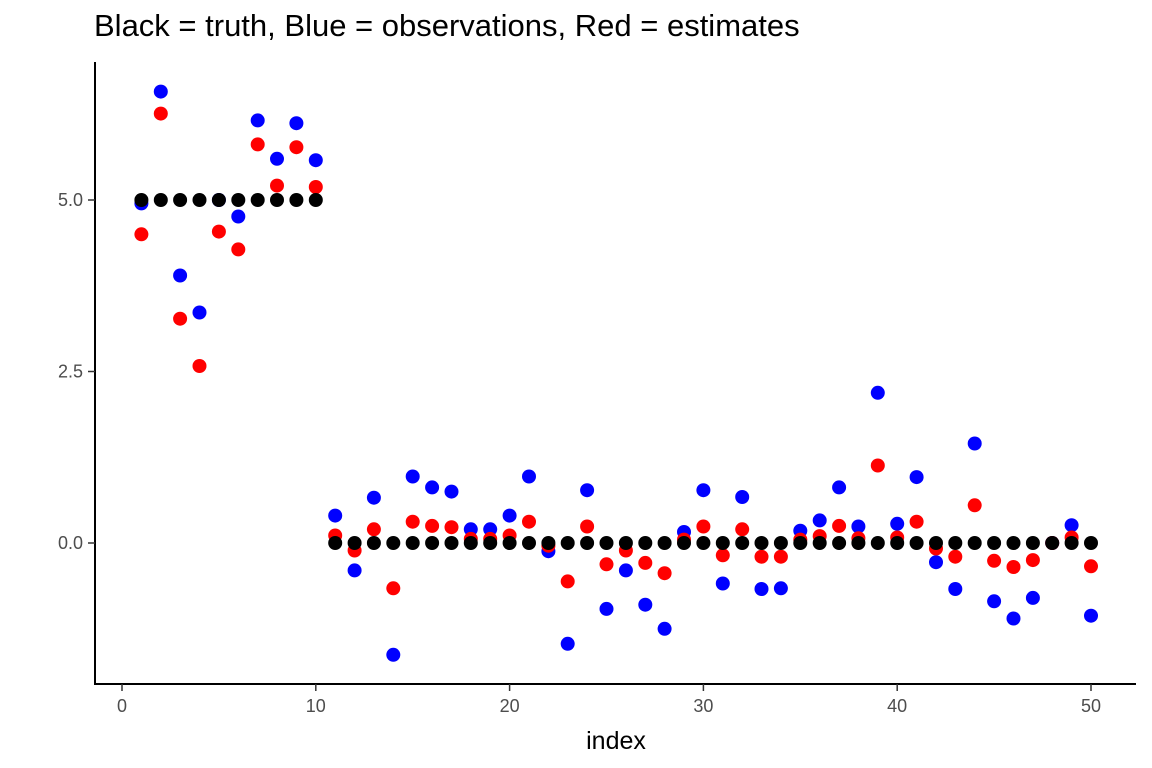 The height and width of the screenshot is (768, 1152). Describe the element at coordinates (70, 200) in the screenshot. I see `y-tick-label: 5.0` at that location.